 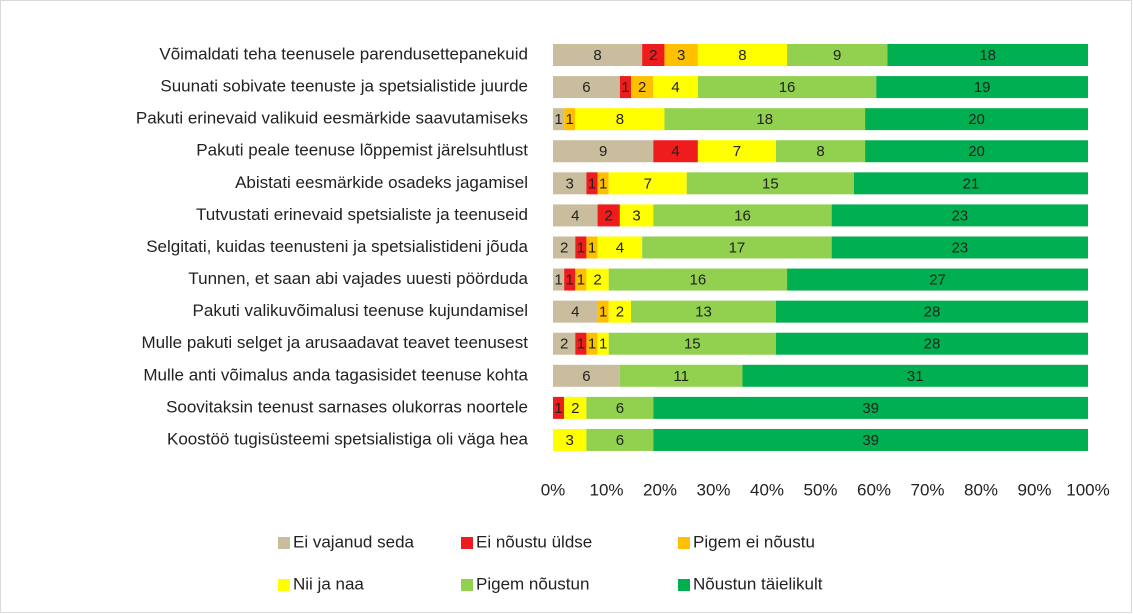 What do you see at coordinates (754, 541) in the screenshot?
I see `legend-label: Pigem ei nõustu` at bounding box center [754, 541].